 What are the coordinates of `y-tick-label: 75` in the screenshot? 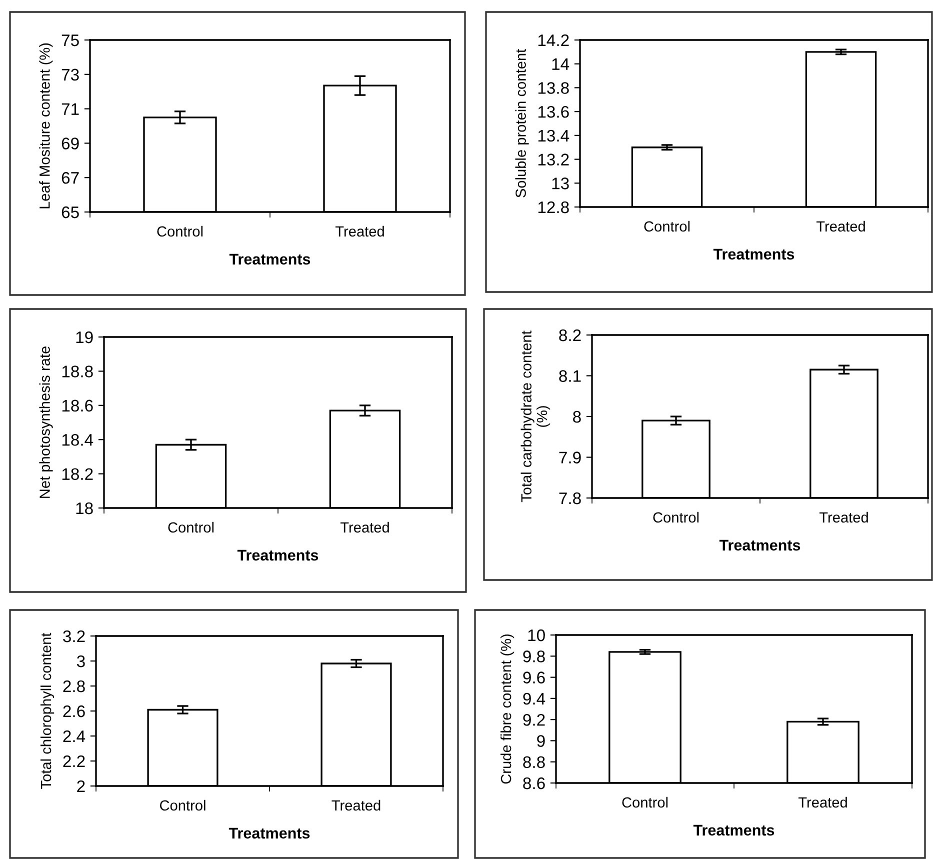 It's located at (70, 40).